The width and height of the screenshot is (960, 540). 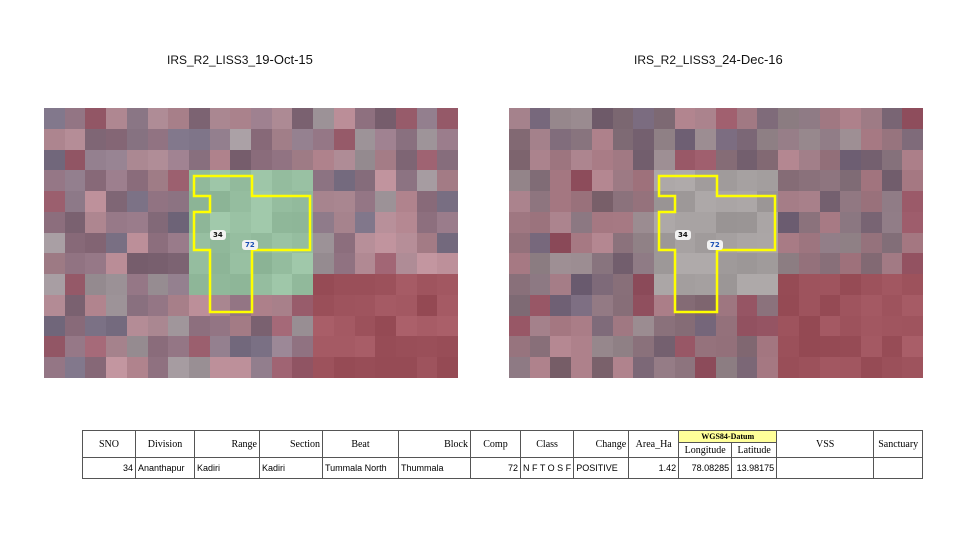 What do you see at coordinates (898, 468) in the screenshot?
I see `cell-sanctuary` at bounding box center [898, 468].